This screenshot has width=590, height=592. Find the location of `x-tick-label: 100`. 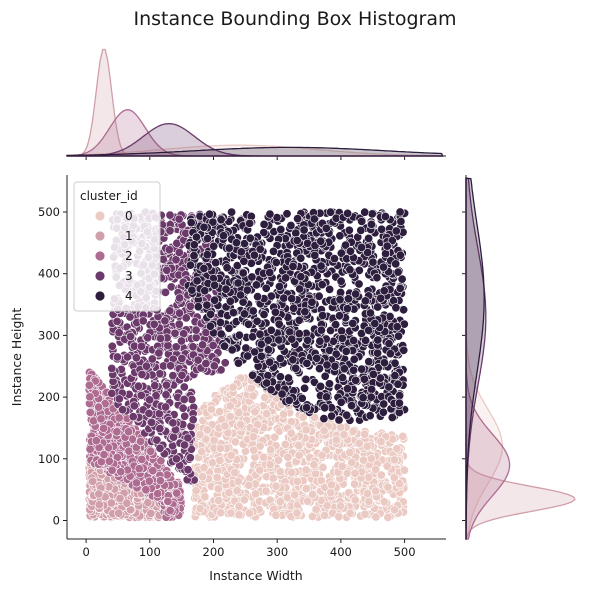

x-tick-label: 100 is located at coordinates (150, 552).